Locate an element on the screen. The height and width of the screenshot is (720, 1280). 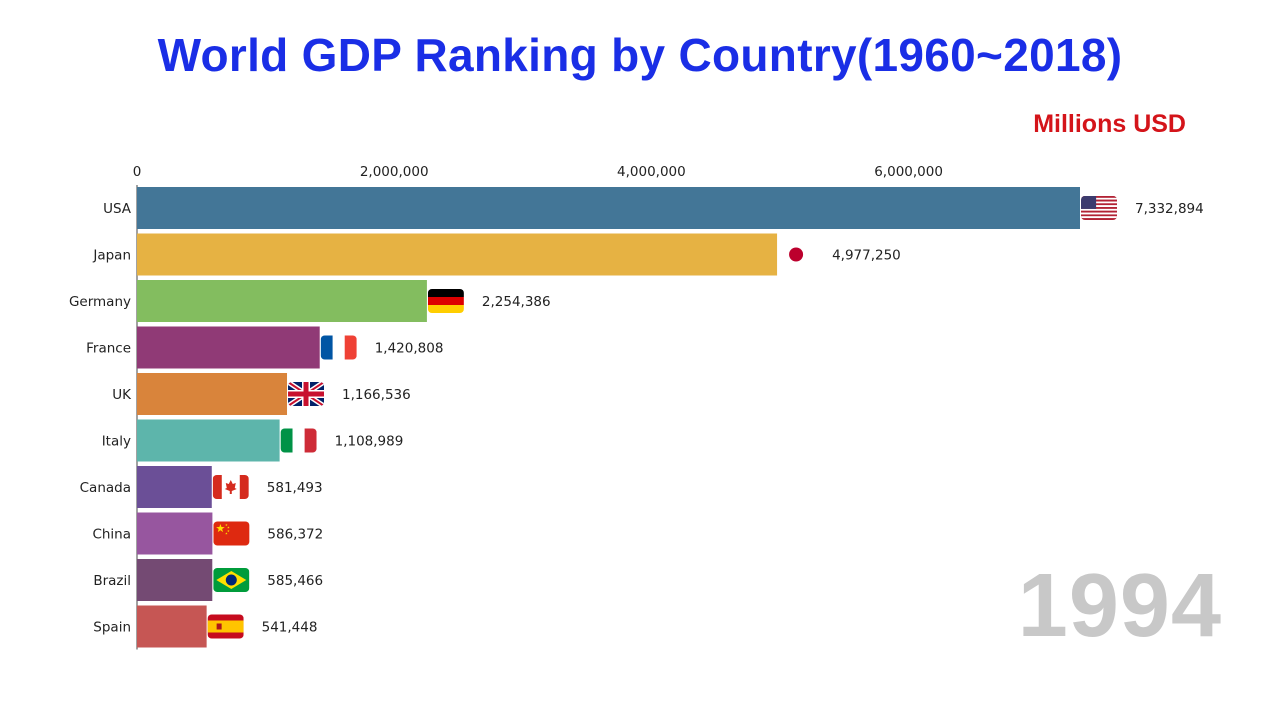
germany-flag-icon is located at coordinates (445, 301).